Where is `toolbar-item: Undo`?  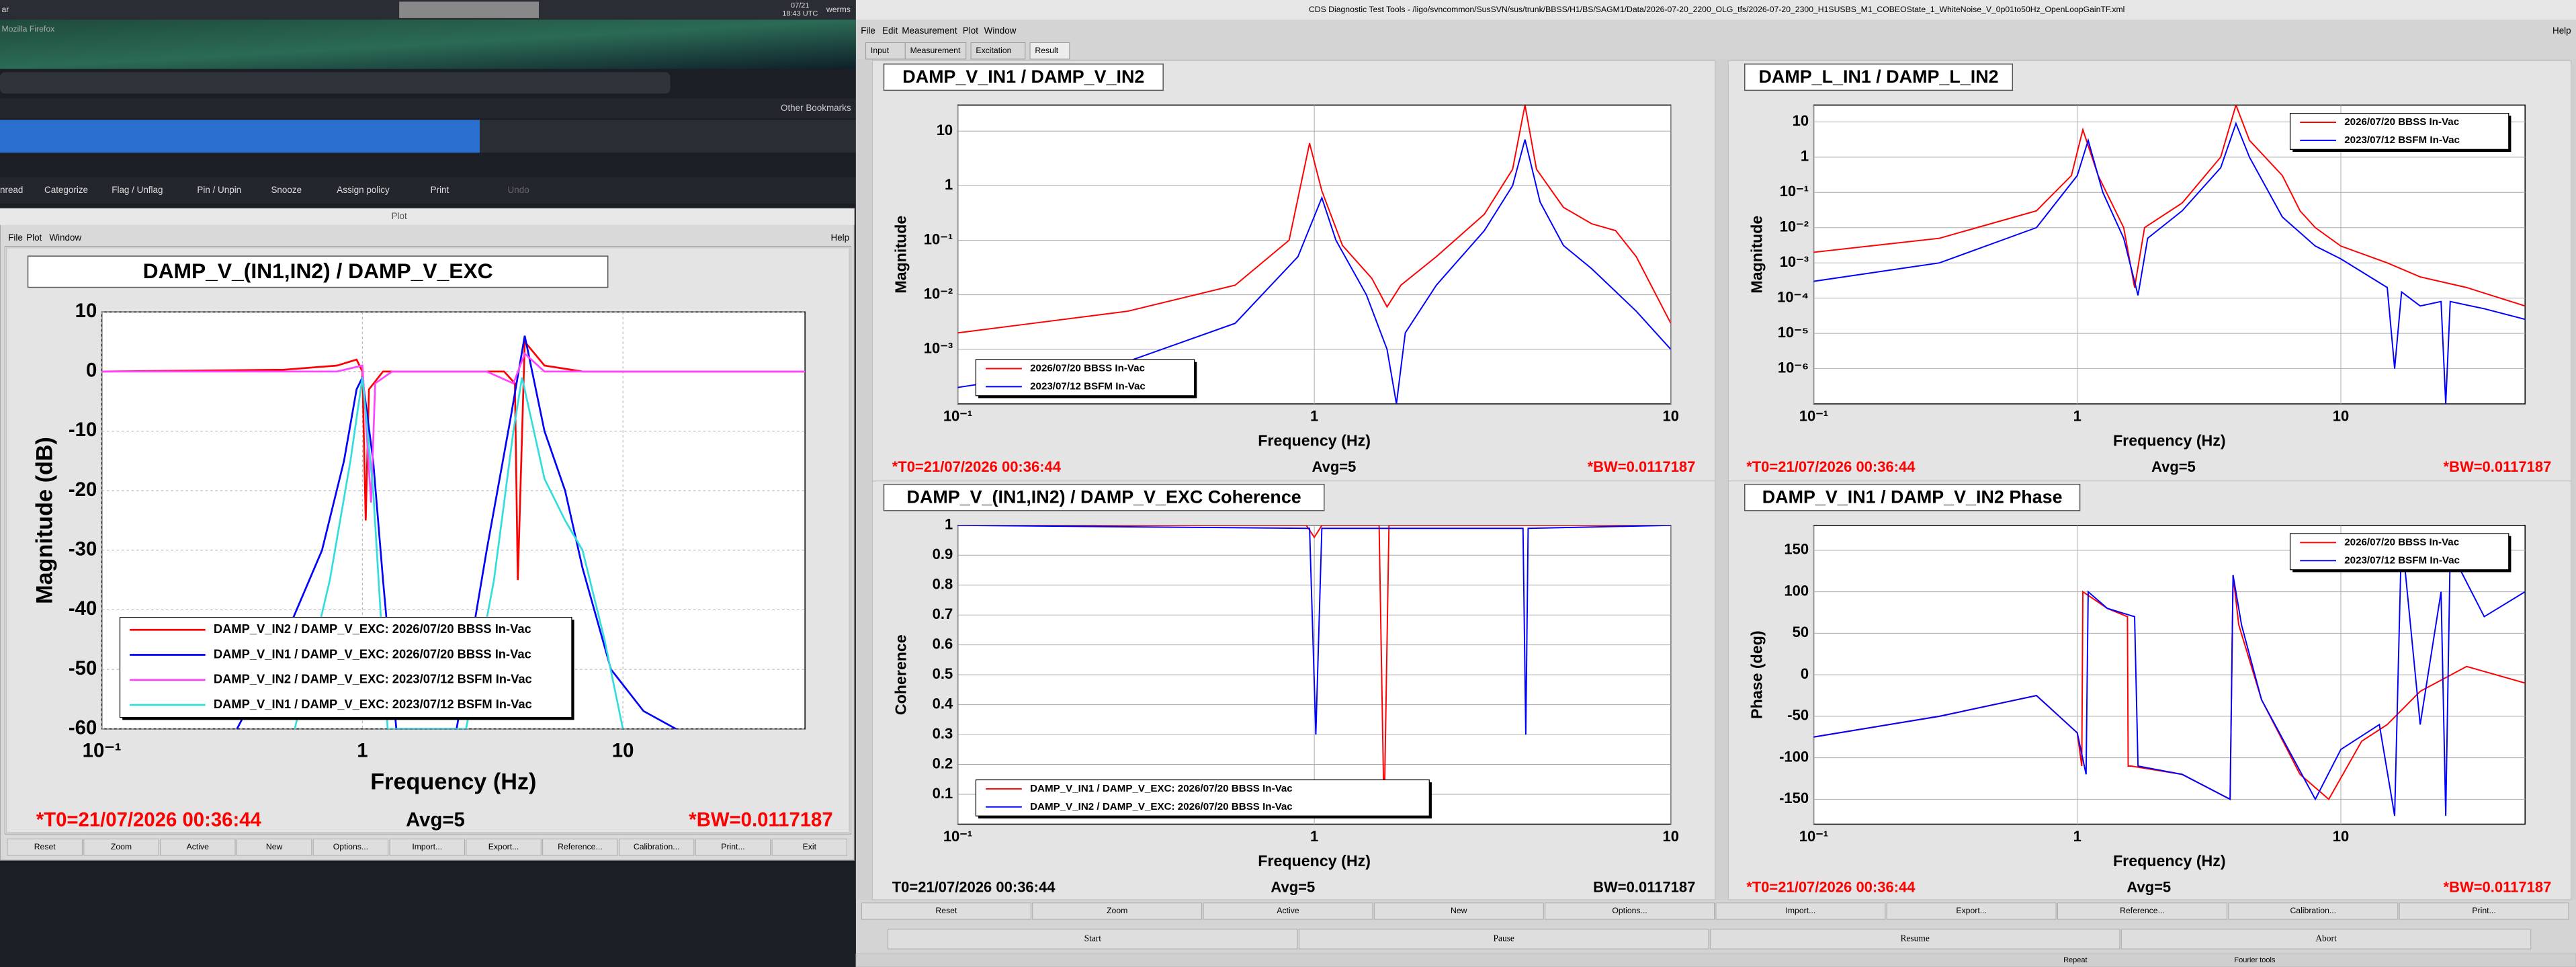 toolbar-item: Undo is located at coordinates (518, 190).